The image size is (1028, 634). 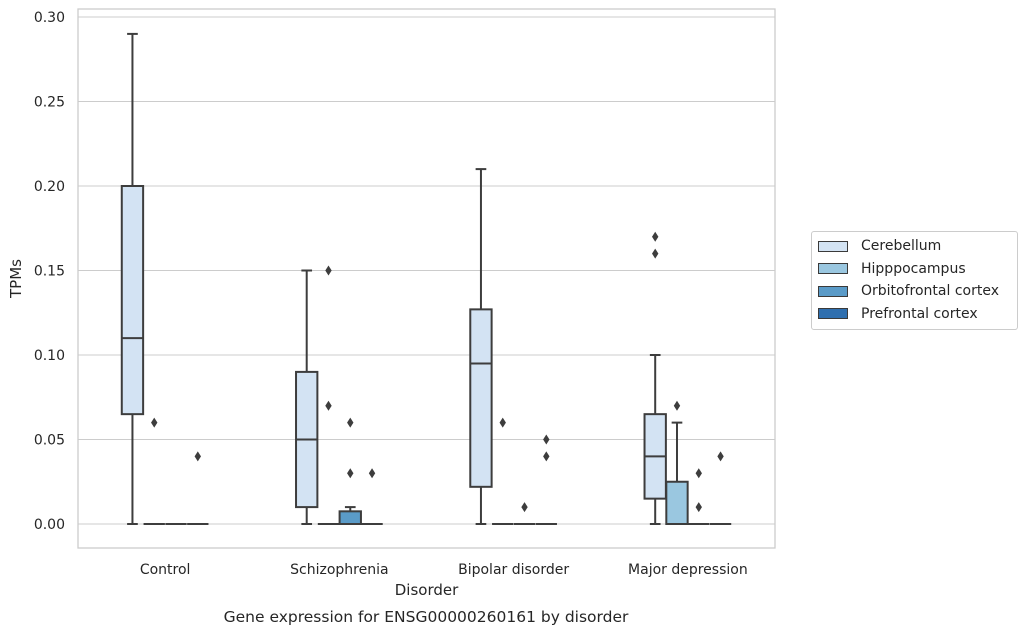 I want to click on x-tick-label: Bipolar disorder, so click(x=513, y=570).